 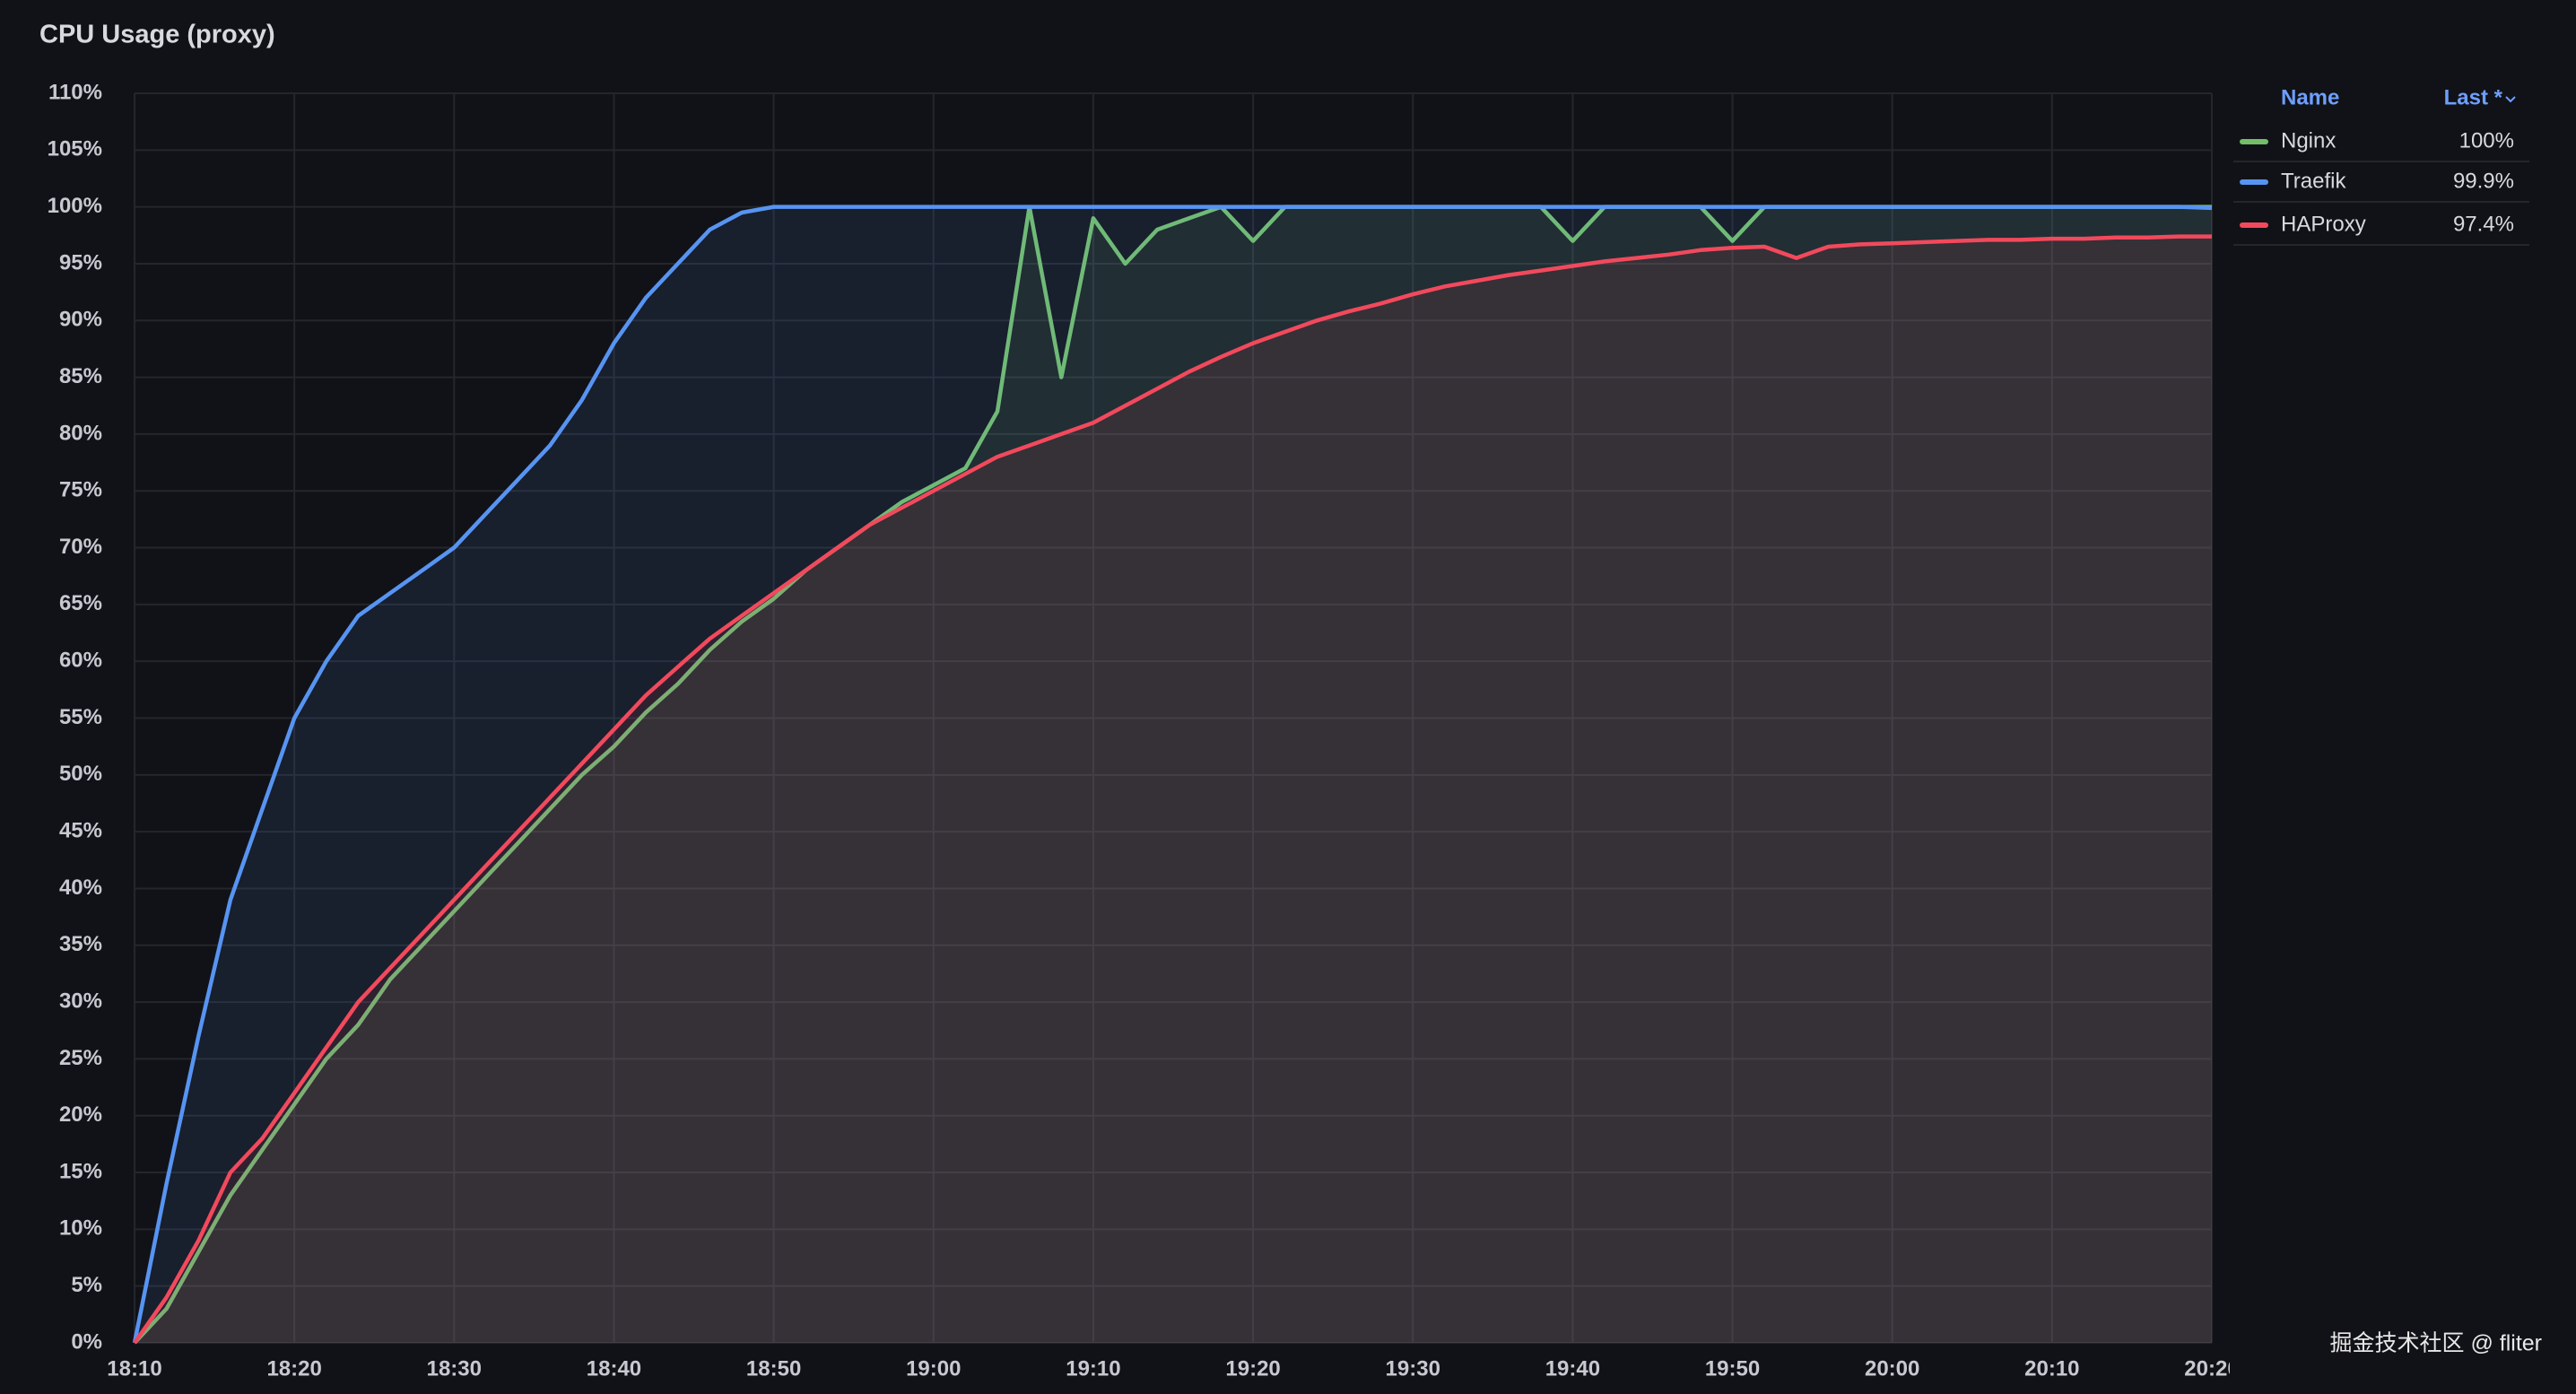 What do you see at coordinates (2483, 224) in the screenshot?
I see `legend-last: 97.4%` at bounding box center [2483, 224].